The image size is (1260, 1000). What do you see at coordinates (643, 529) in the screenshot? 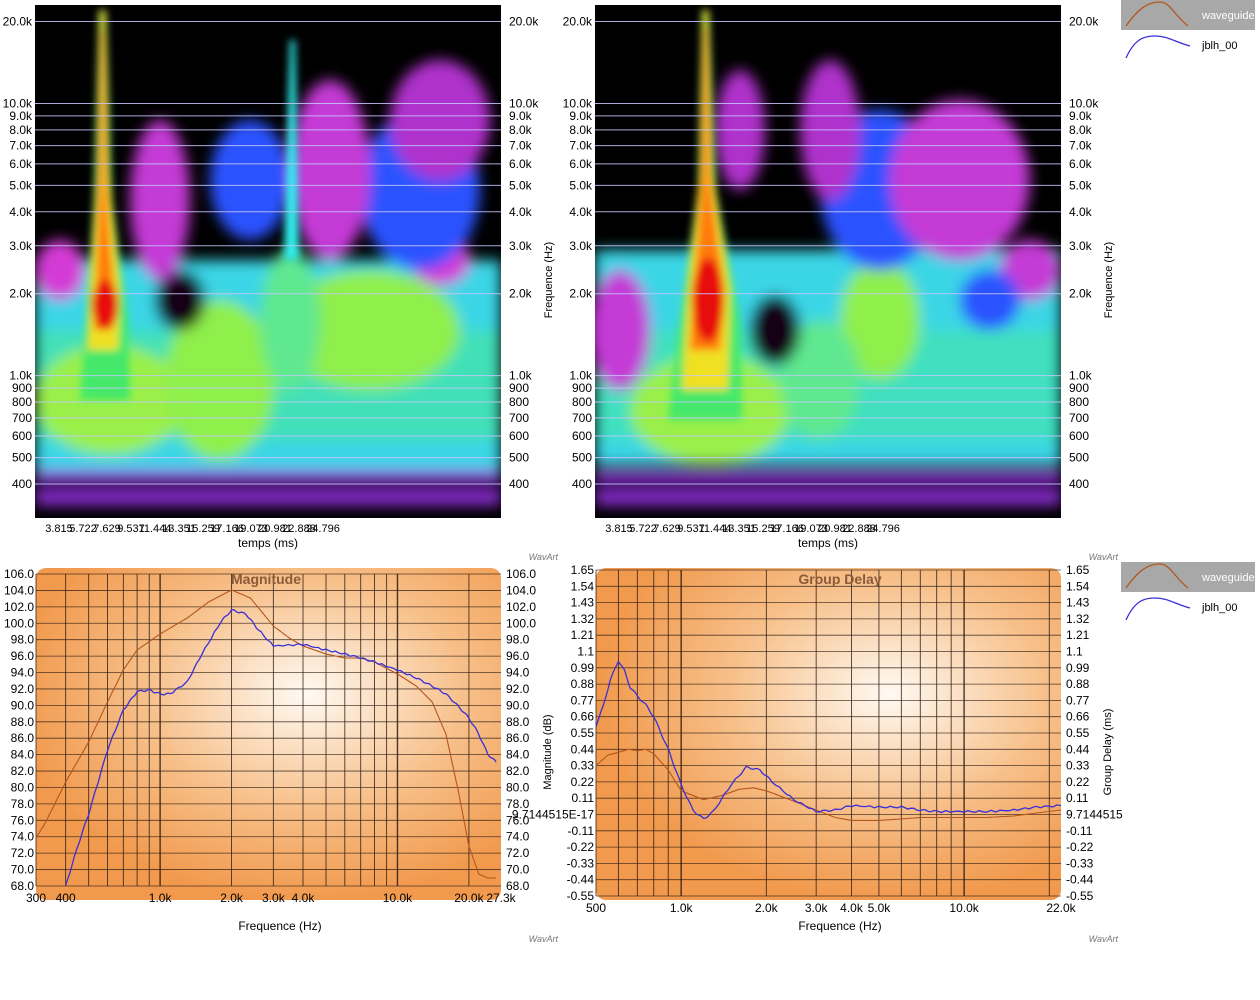
I see `wavelet-time-tick: 5.722` at bounding box center [643, 529].